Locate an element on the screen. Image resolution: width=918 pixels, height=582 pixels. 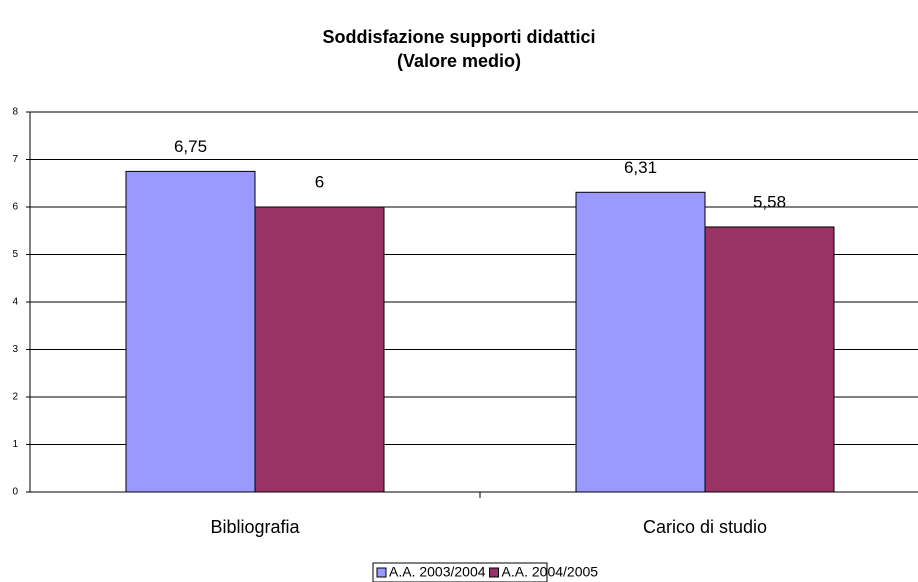
y-tick-label: 4 is located at coordinates (15, 302).